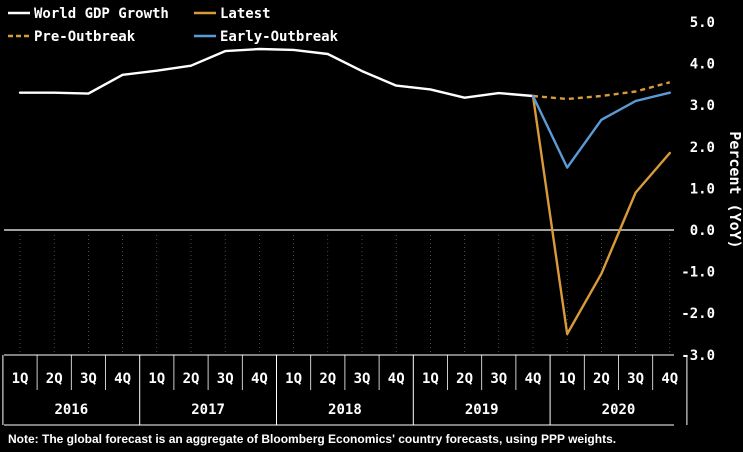 This screenshot has width=743, height=452. Describe the element at coordinates (345, 379) in the screenshot. I see `x-axis-ticks: 1Q 2Q 3Q 4Q 1Q 2Q 3Q 4Q 1Q 2Q 3Q 4Q 1Q 2Q 3Q 4Q 1Q 2Q 3Q 4Q` at that location.